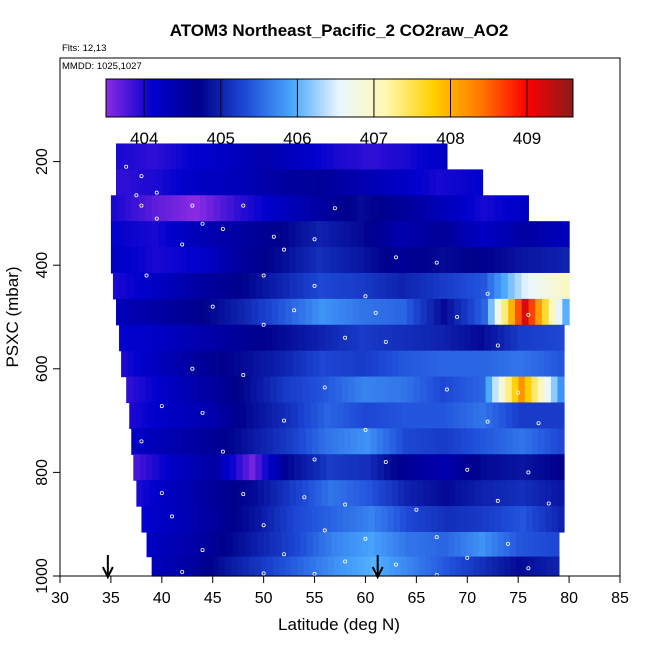 The height and width of the screenshot is (650, 650). I want to click on x-axis-label: Latitude (deg N), so click(339, 624).